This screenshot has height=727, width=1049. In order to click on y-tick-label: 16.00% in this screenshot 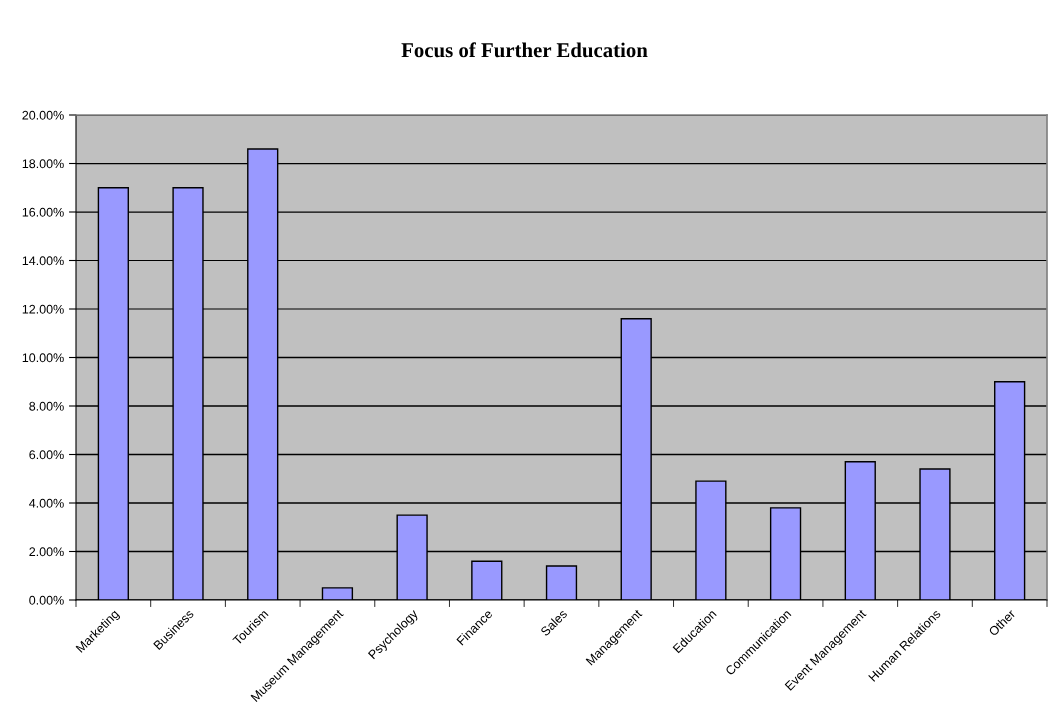, I will do `click(43, 212)`.